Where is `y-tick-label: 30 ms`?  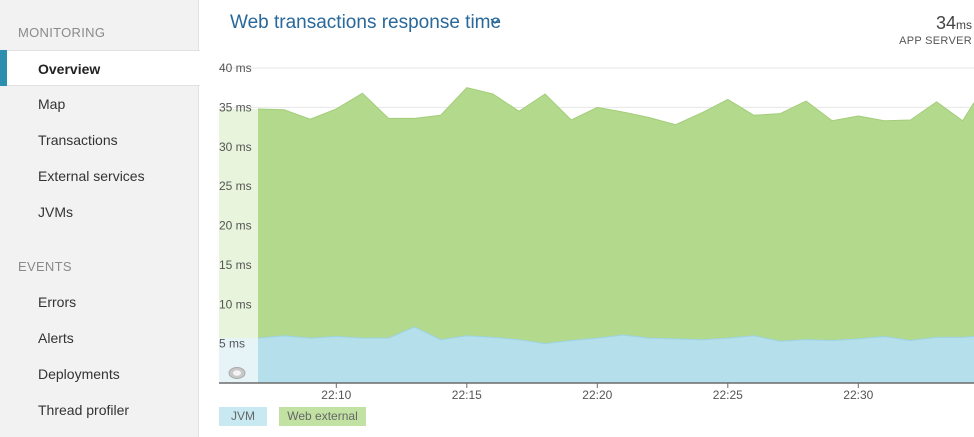 y-tick-label: 30 ms is located at coordinates (235, 147).